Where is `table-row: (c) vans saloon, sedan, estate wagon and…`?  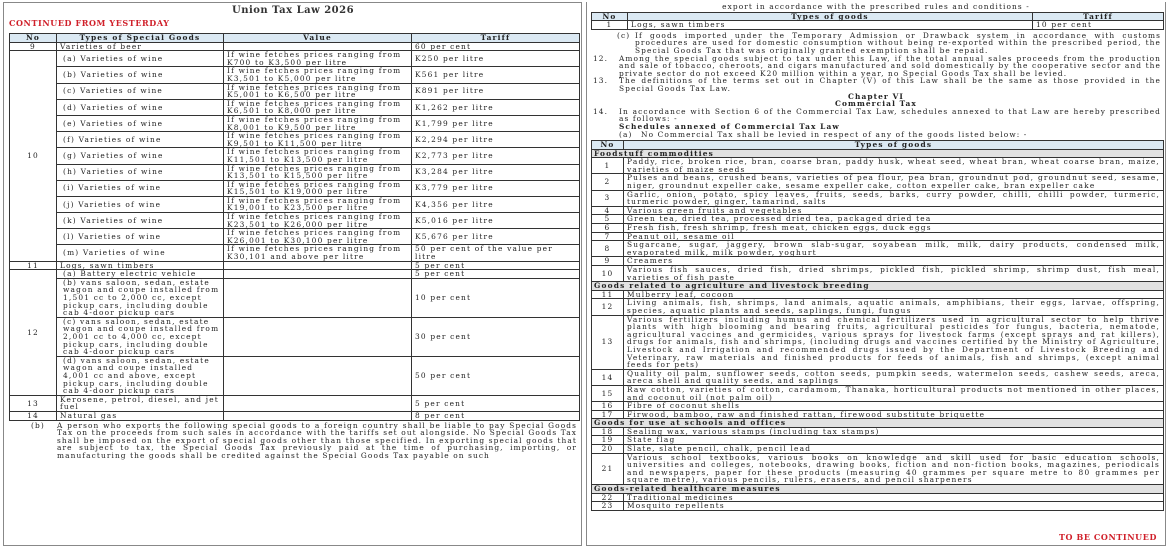 table-row: (c) vans saloon, sedan, estate wagon and… is located at coordinates (295, 336).